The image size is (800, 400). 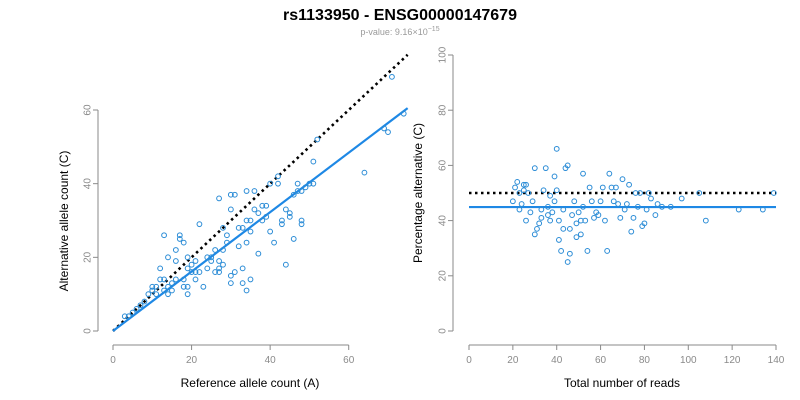 I want to click on y-tick-label: 20, so click(x=88, y=257).